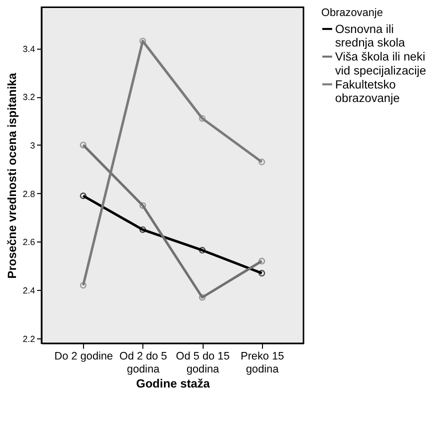  I want to click on x-tick-label: Od 5 do 15 godina, so click(203, 363).